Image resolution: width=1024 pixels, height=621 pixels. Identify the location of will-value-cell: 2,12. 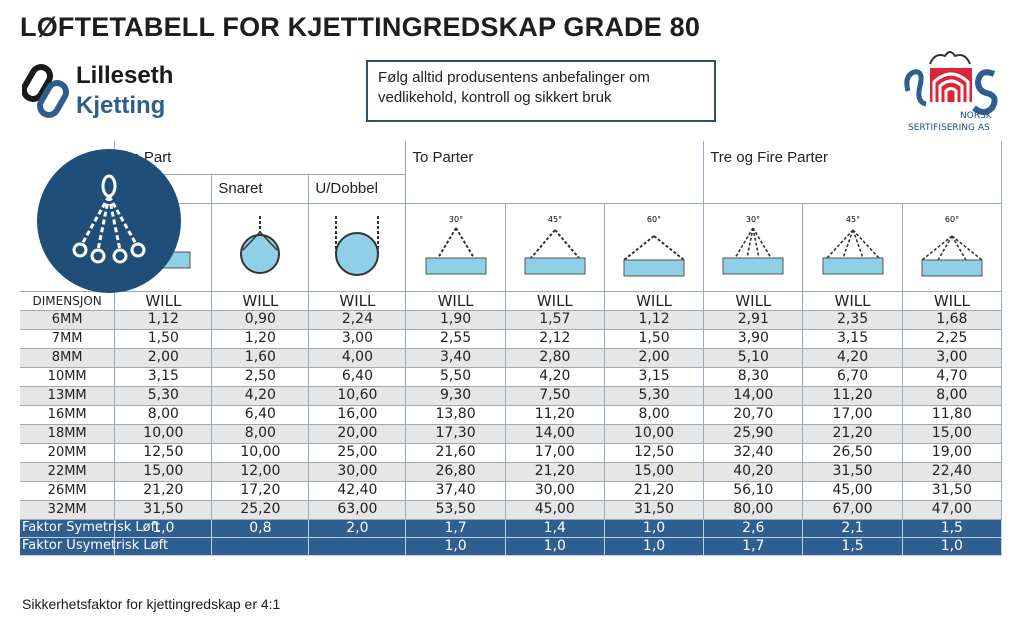
(555, 339).